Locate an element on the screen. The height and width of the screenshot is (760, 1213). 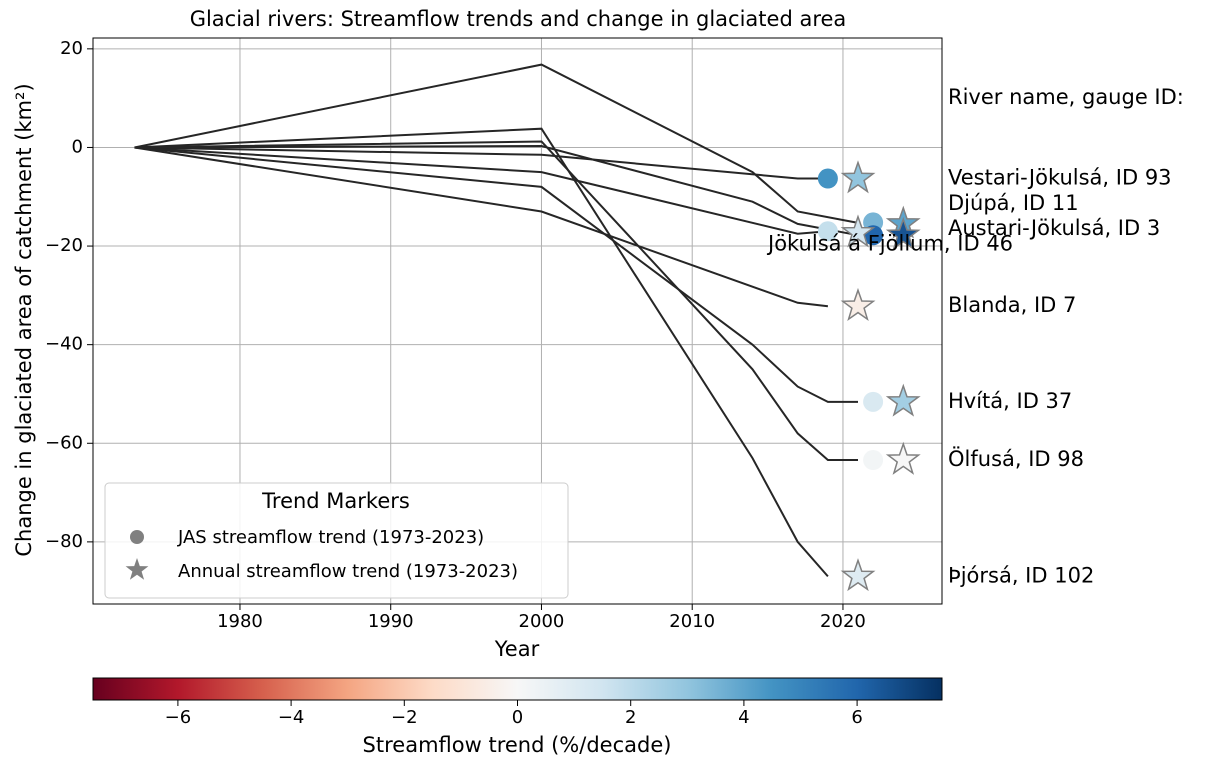
y-tick-label: −80 is located at coordinates (64, 541).